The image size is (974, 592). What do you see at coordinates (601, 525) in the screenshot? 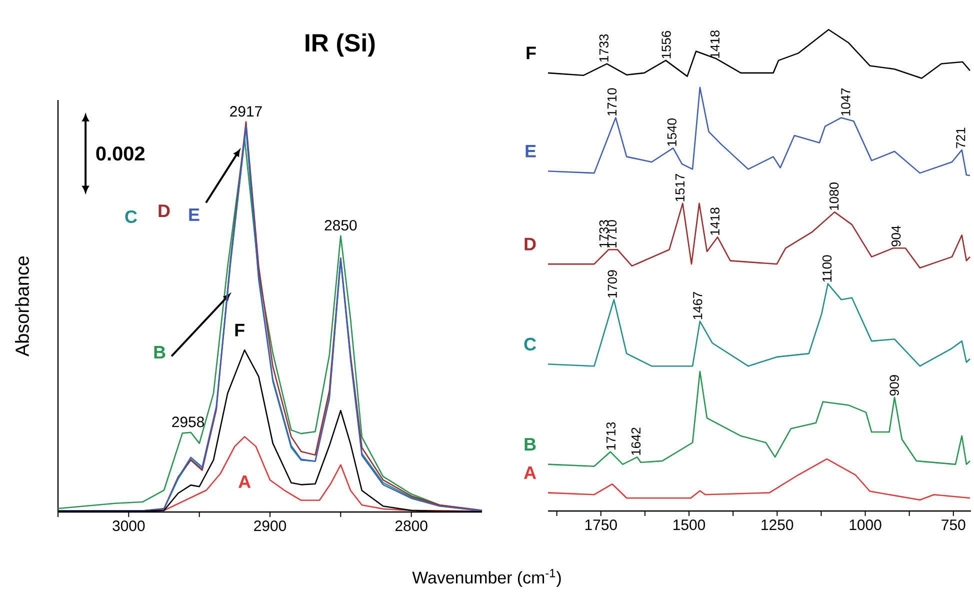
I see `x-tick-label: 1750` at bounding box center [601, 525].